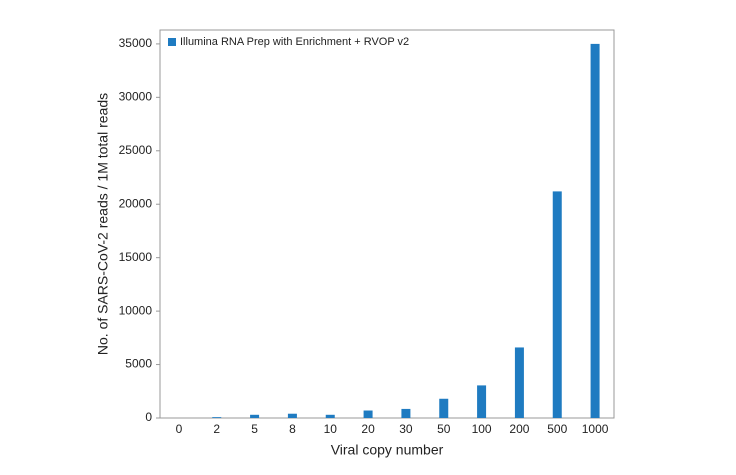 This screenshot has width=736, height=475. What do you see at coordinates (387, 450) in the screenshot?
I see `x-axis-title: Viral copy number` at bounding box center [387, 450].